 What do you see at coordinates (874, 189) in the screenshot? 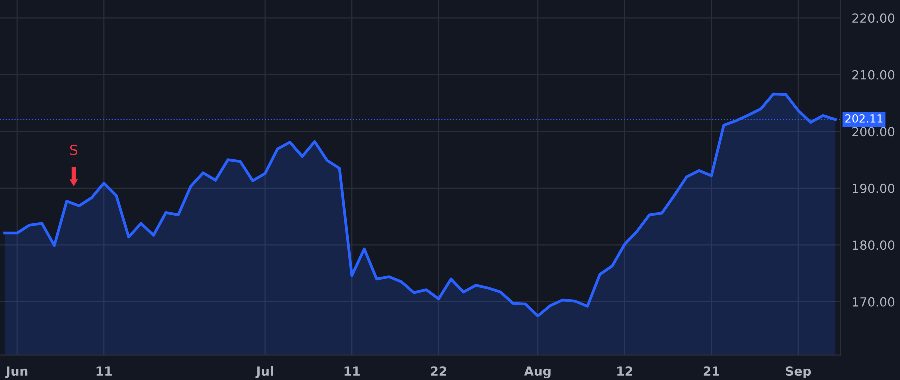
I see `y-tick-label: 190.00` at bounding box center [874, 189].